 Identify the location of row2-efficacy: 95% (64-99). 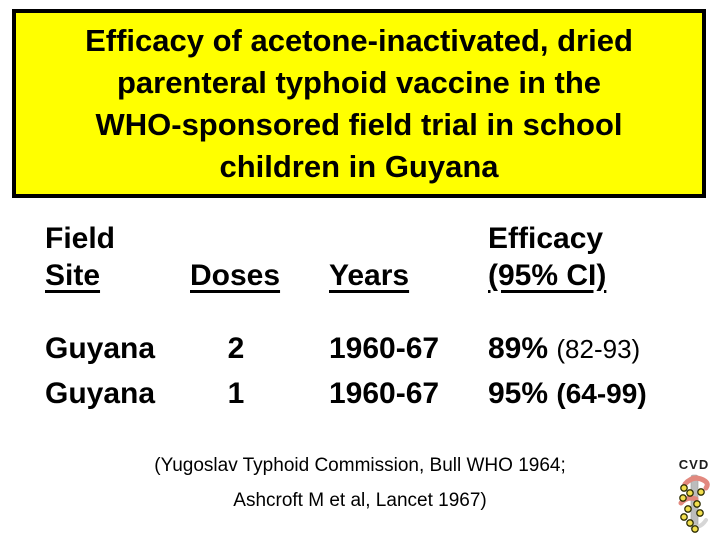
(567, 394).